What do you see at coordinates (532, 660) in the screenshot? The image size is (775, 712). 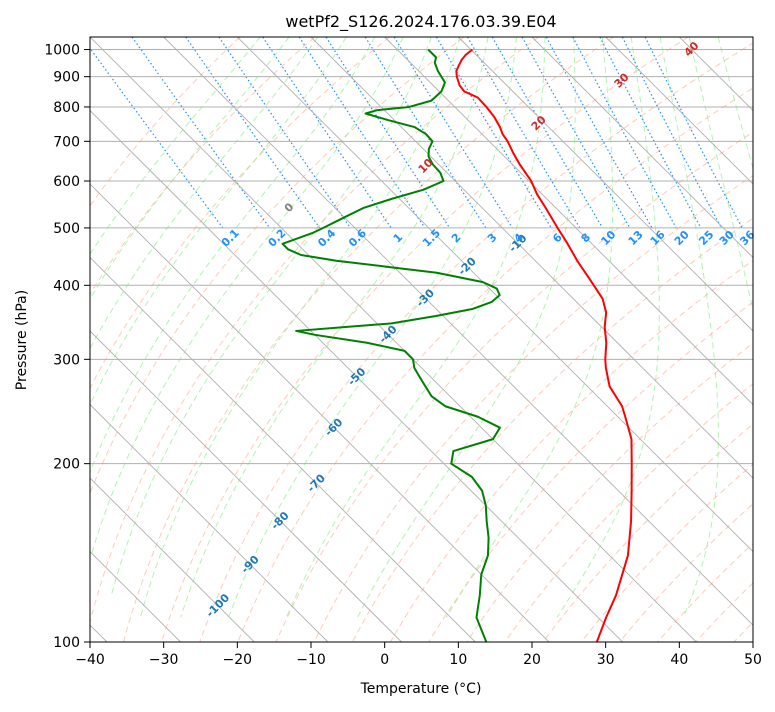 I see `x-tick-label: 20` at bounding box center [532, 660].